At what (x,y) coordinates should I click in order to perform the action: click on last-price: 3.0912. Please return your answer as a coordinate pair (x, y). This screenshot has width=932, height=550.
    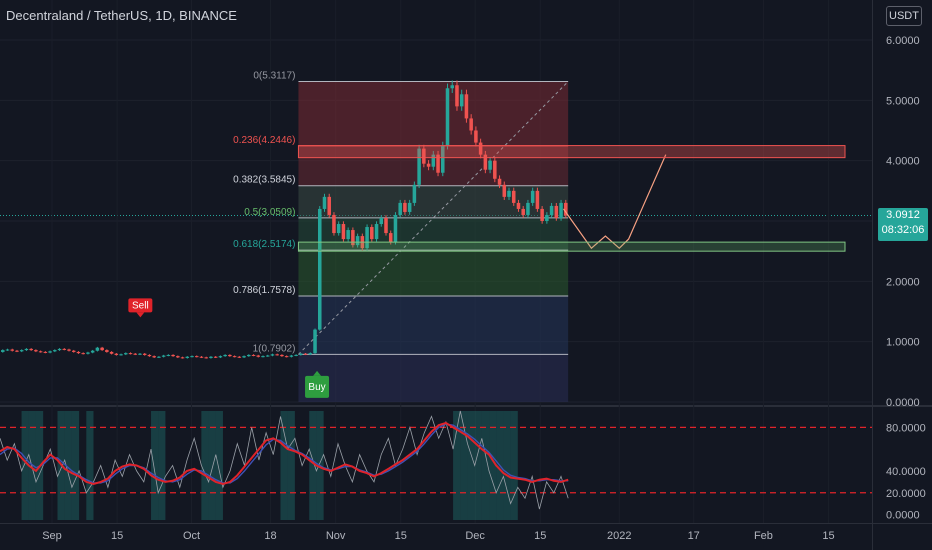
    Looking at the image, I should click on (903, 215).